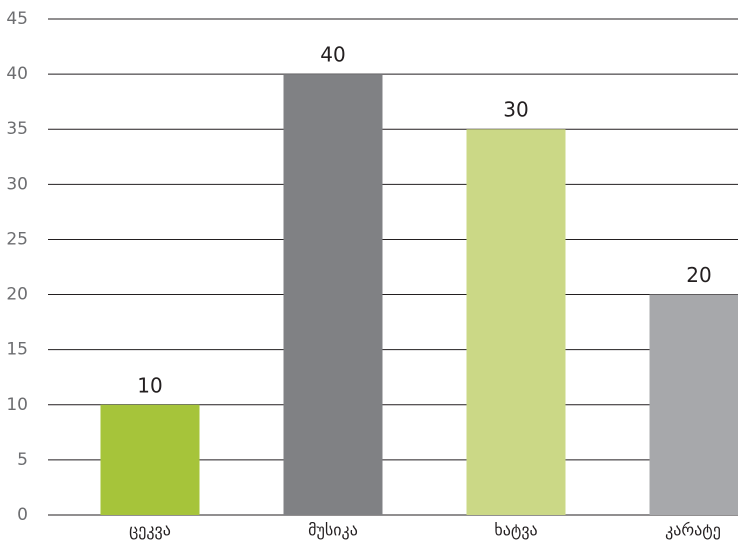  What do you see at coordinates (332, 55) in the screenshot?
I see `value-label: 40` at bounding box center [332, 55].